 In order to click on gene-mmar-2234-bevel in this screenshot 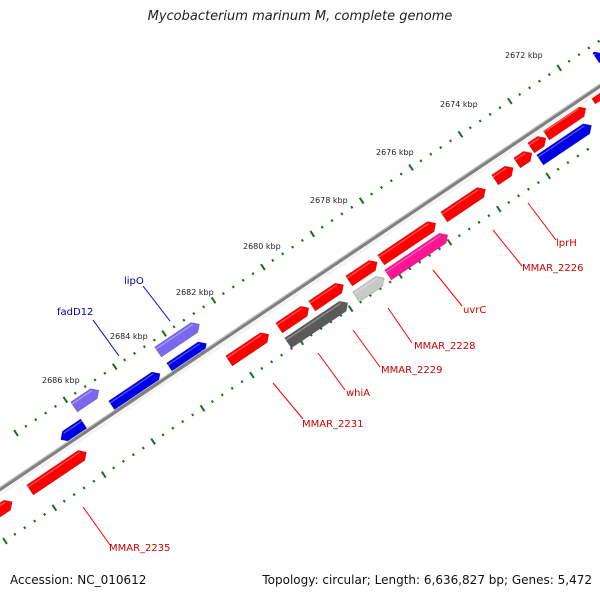, I will do `click(53, 469)`.